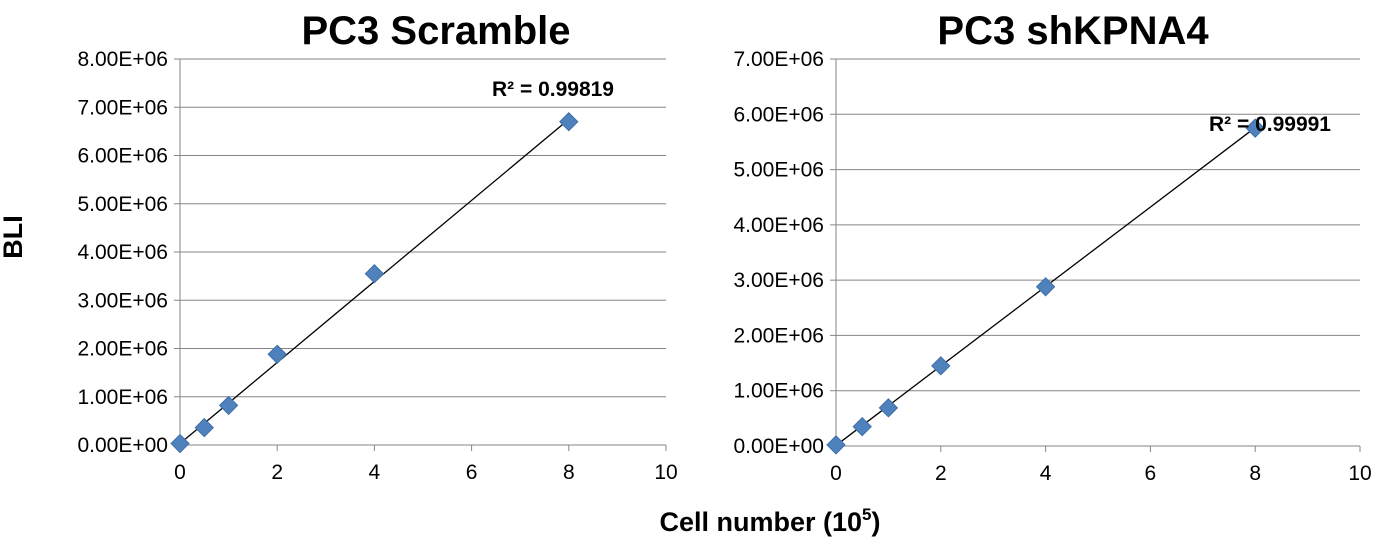 The image size is (1380, 548). What do you see at coordinates (14, 237) in the screenshot?
I see `y-axis-label: BLI` at bounding box center [14, 237].